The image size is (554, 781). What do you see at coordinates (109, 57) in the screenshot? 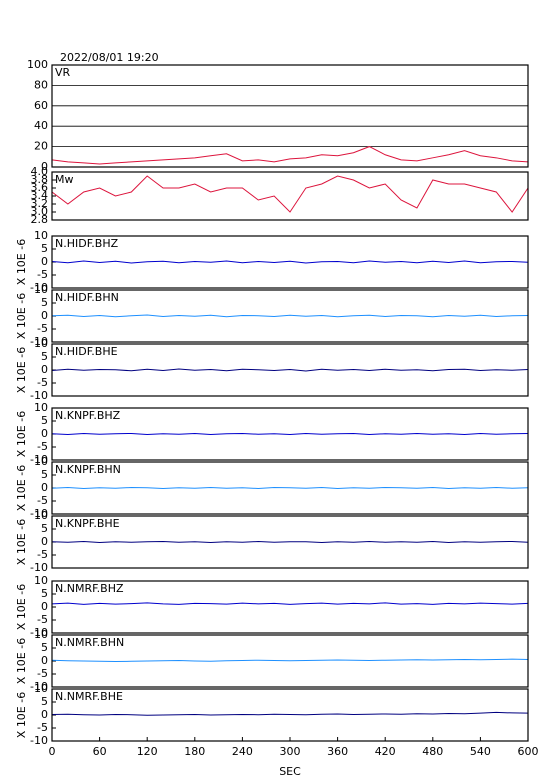
I see `chart-title: 2022/08/01 19:20` at bounding box center [109, 57].